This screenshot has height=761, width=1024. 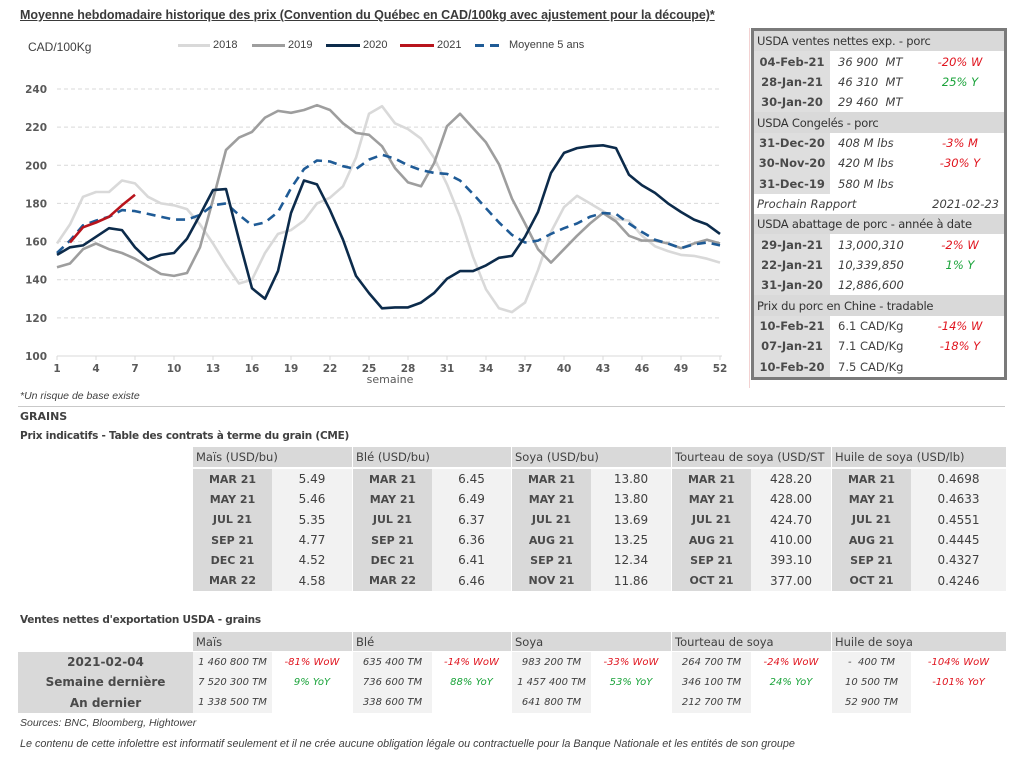 I want to click on export-volume: 1 460 800 TM, so click(x=232, y=662).